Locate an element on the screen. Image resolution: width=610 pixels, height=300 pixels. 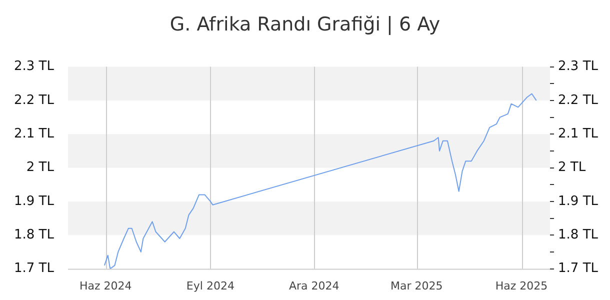
y-tick-label: 1.9 TL is located at coordinates (34, 201).